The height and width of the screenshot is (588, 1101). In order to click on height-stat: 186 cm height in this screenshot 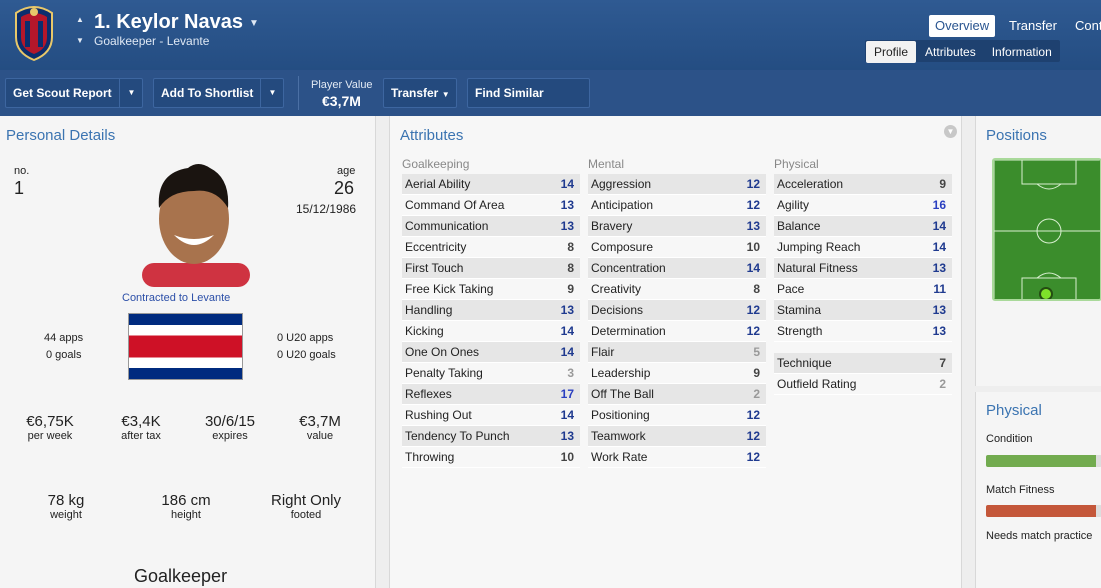, I will do `click(186, 506)`.